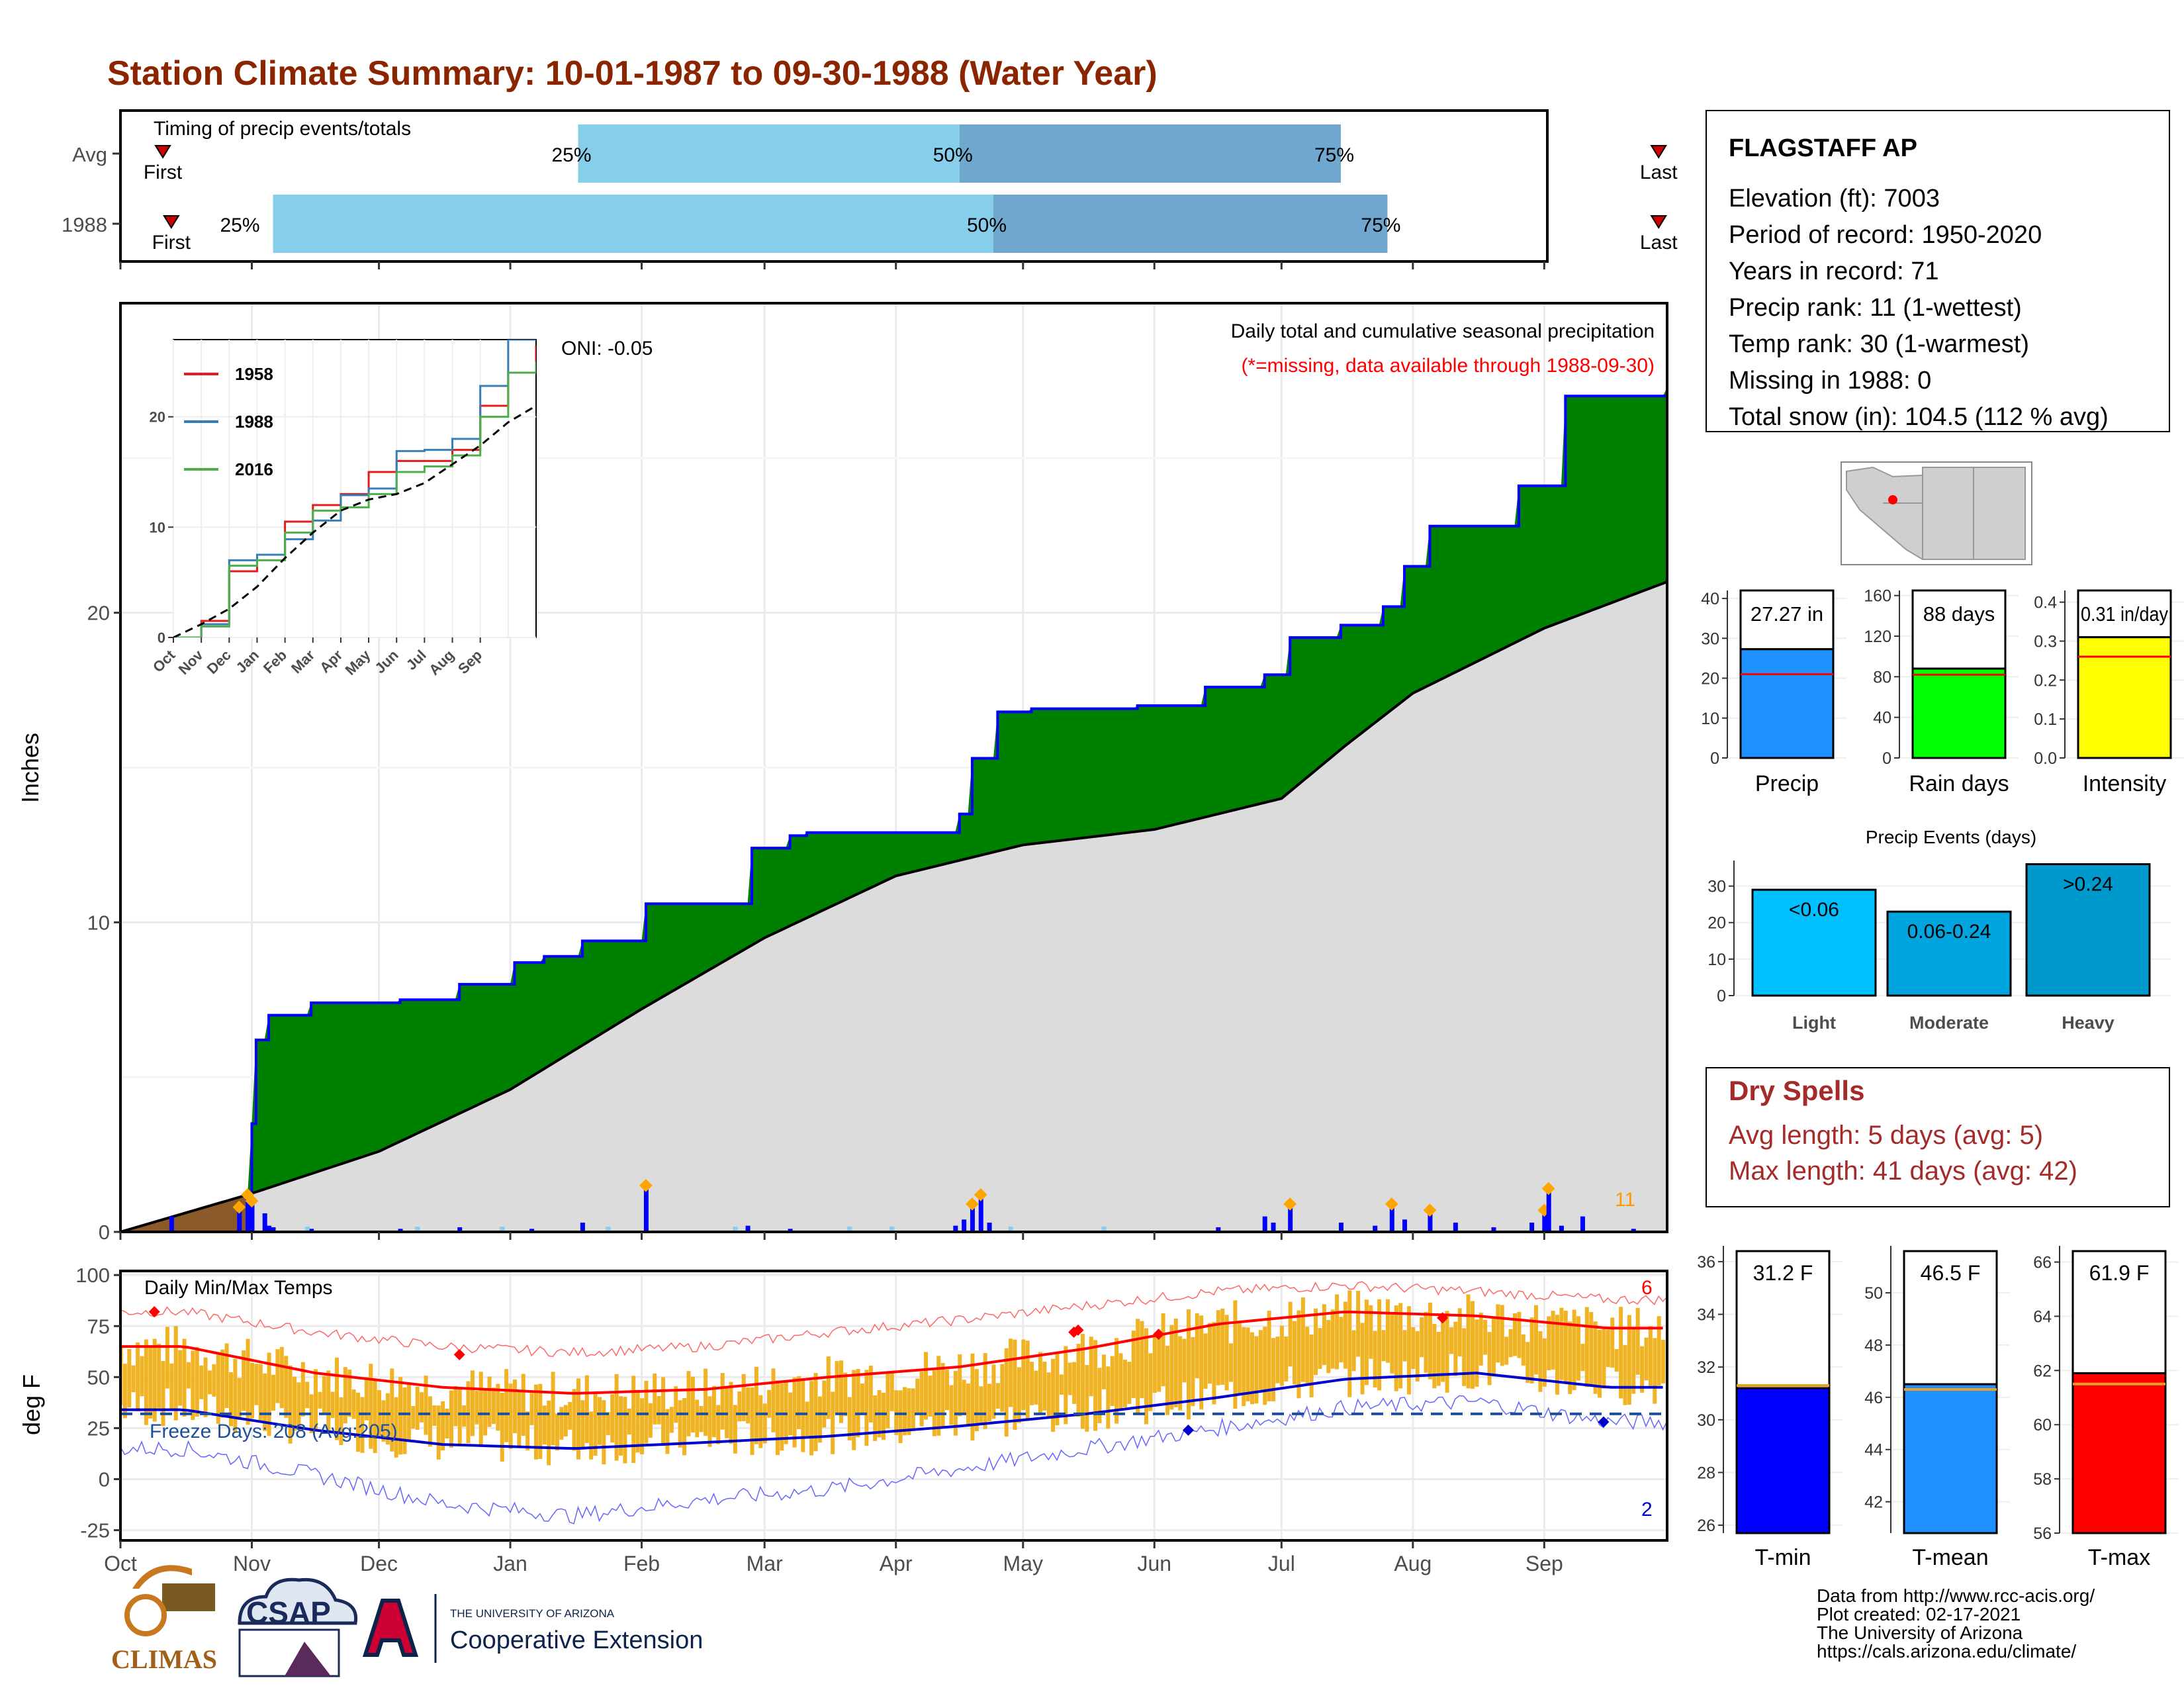 The width and height of the screenshot is (2184, 1688). Describe the element at coordinates (1154, 1563) in the screenshot. I see `month-tick-label: Jun` at that location.